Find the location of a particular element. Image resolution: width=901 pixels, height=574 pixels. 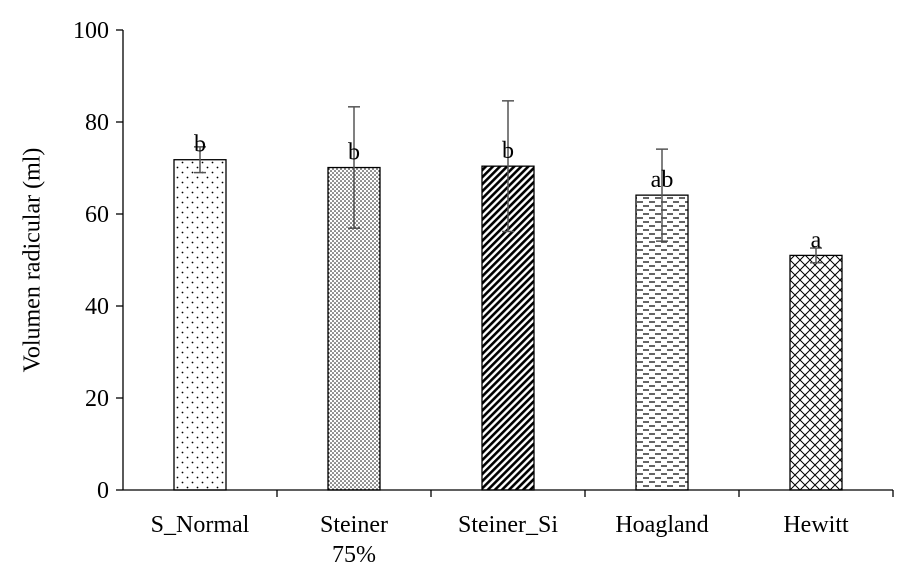

x-category-label: Steiner 75% is located at coordinates (354, 540).